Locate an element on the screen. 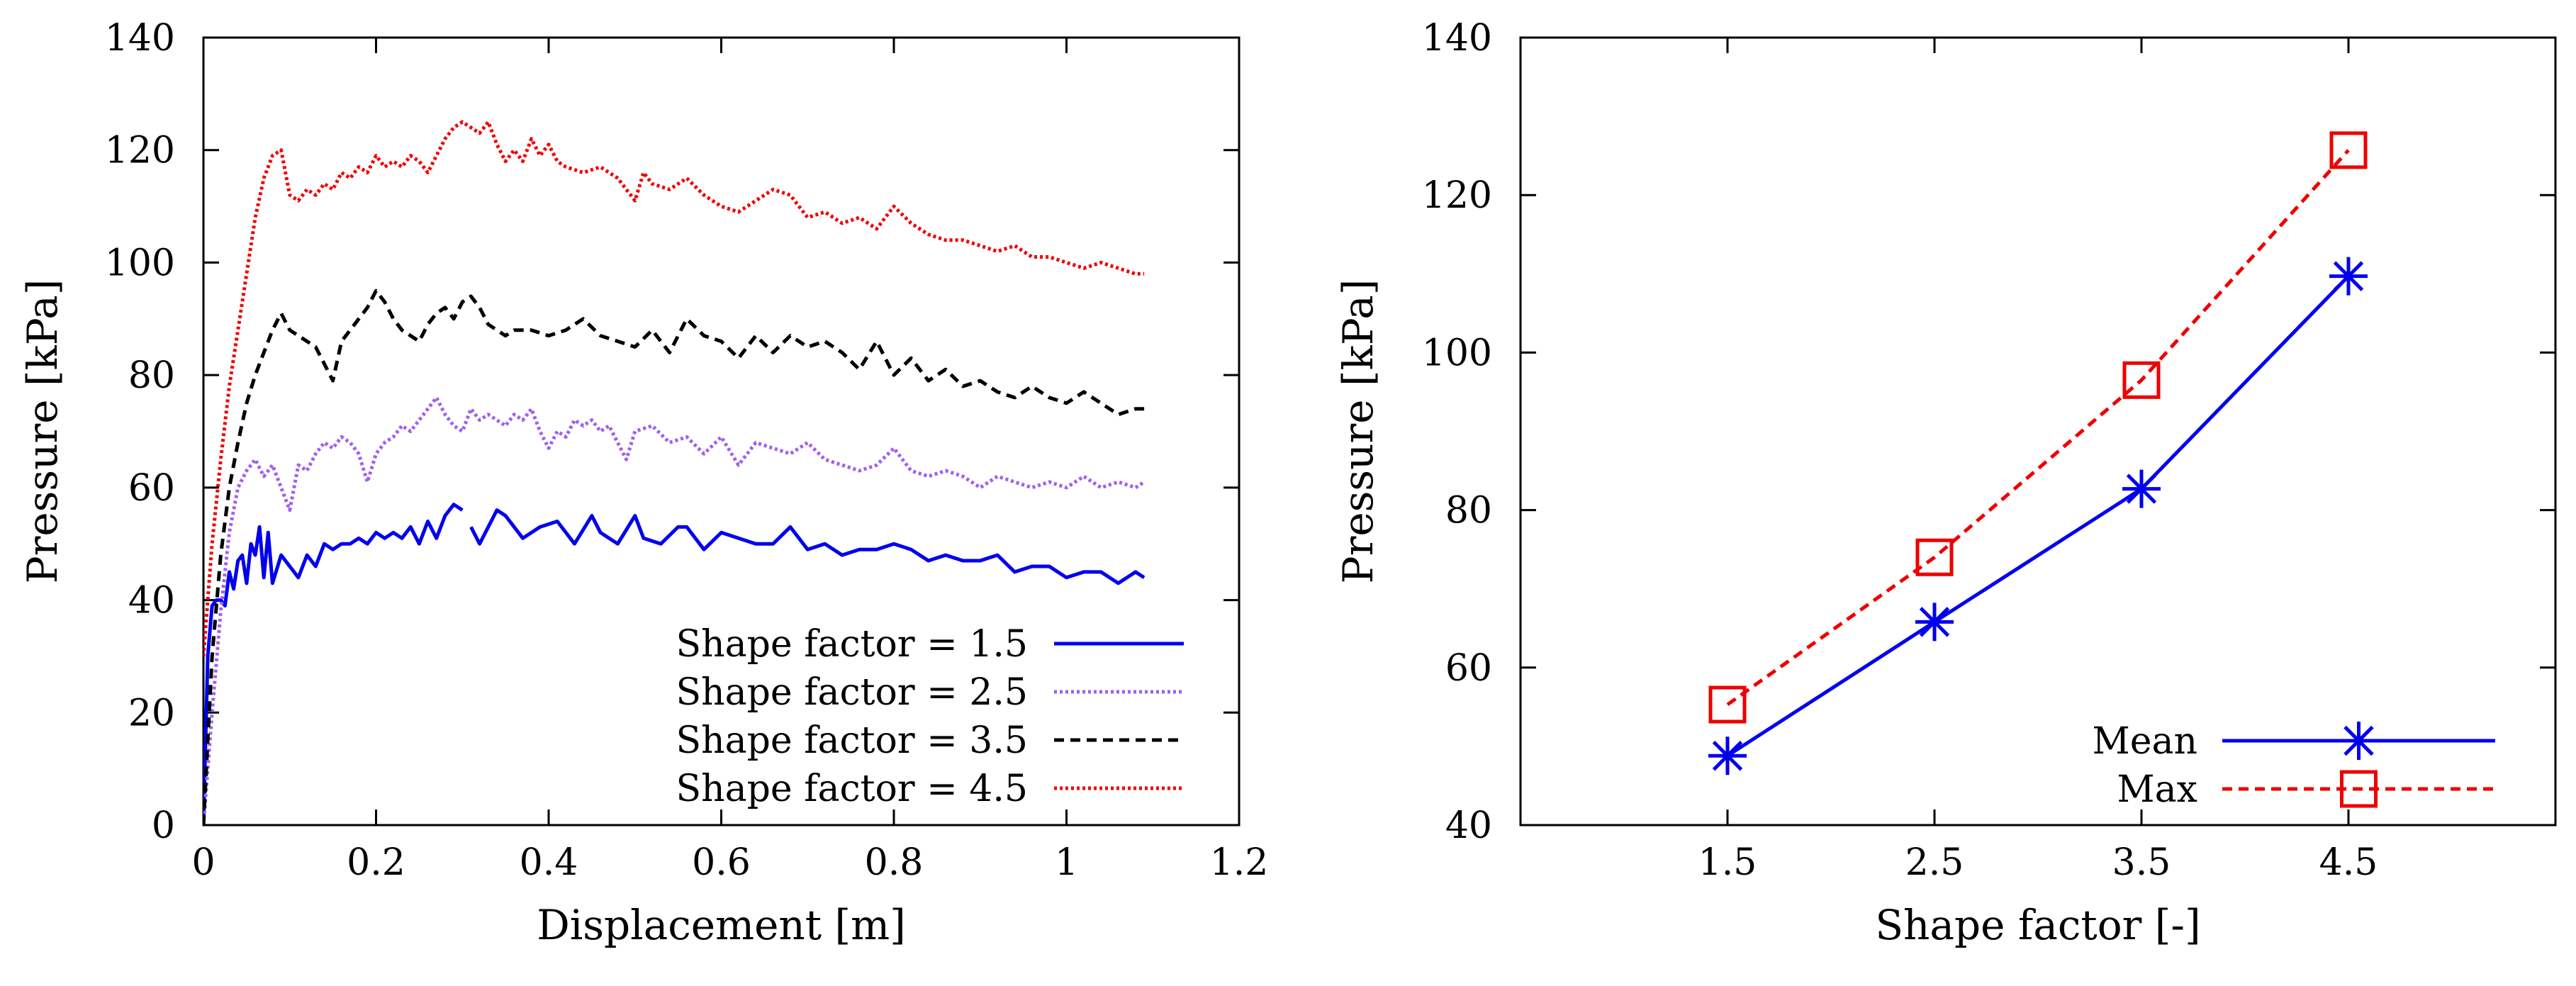  x-tick-label: 0 is located at coordinates (203, 863).